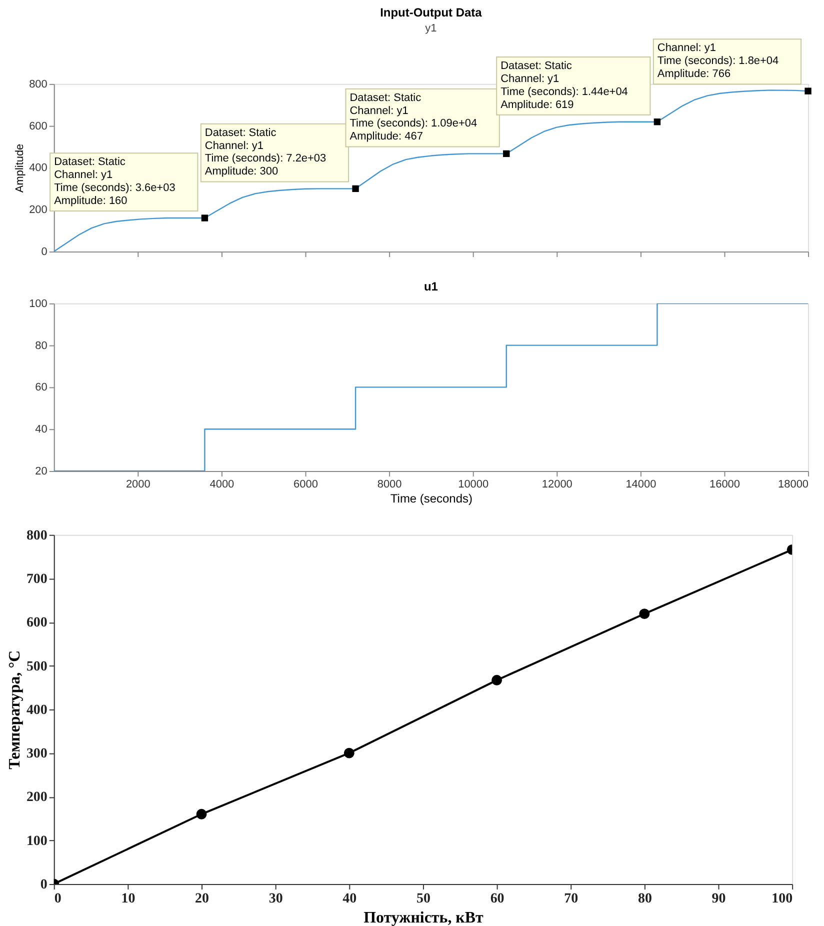 The image size is (824, 926). Describe the element at coordinates (275, 898) in the screenshot. I see `x-tick-label: 30` at that location.